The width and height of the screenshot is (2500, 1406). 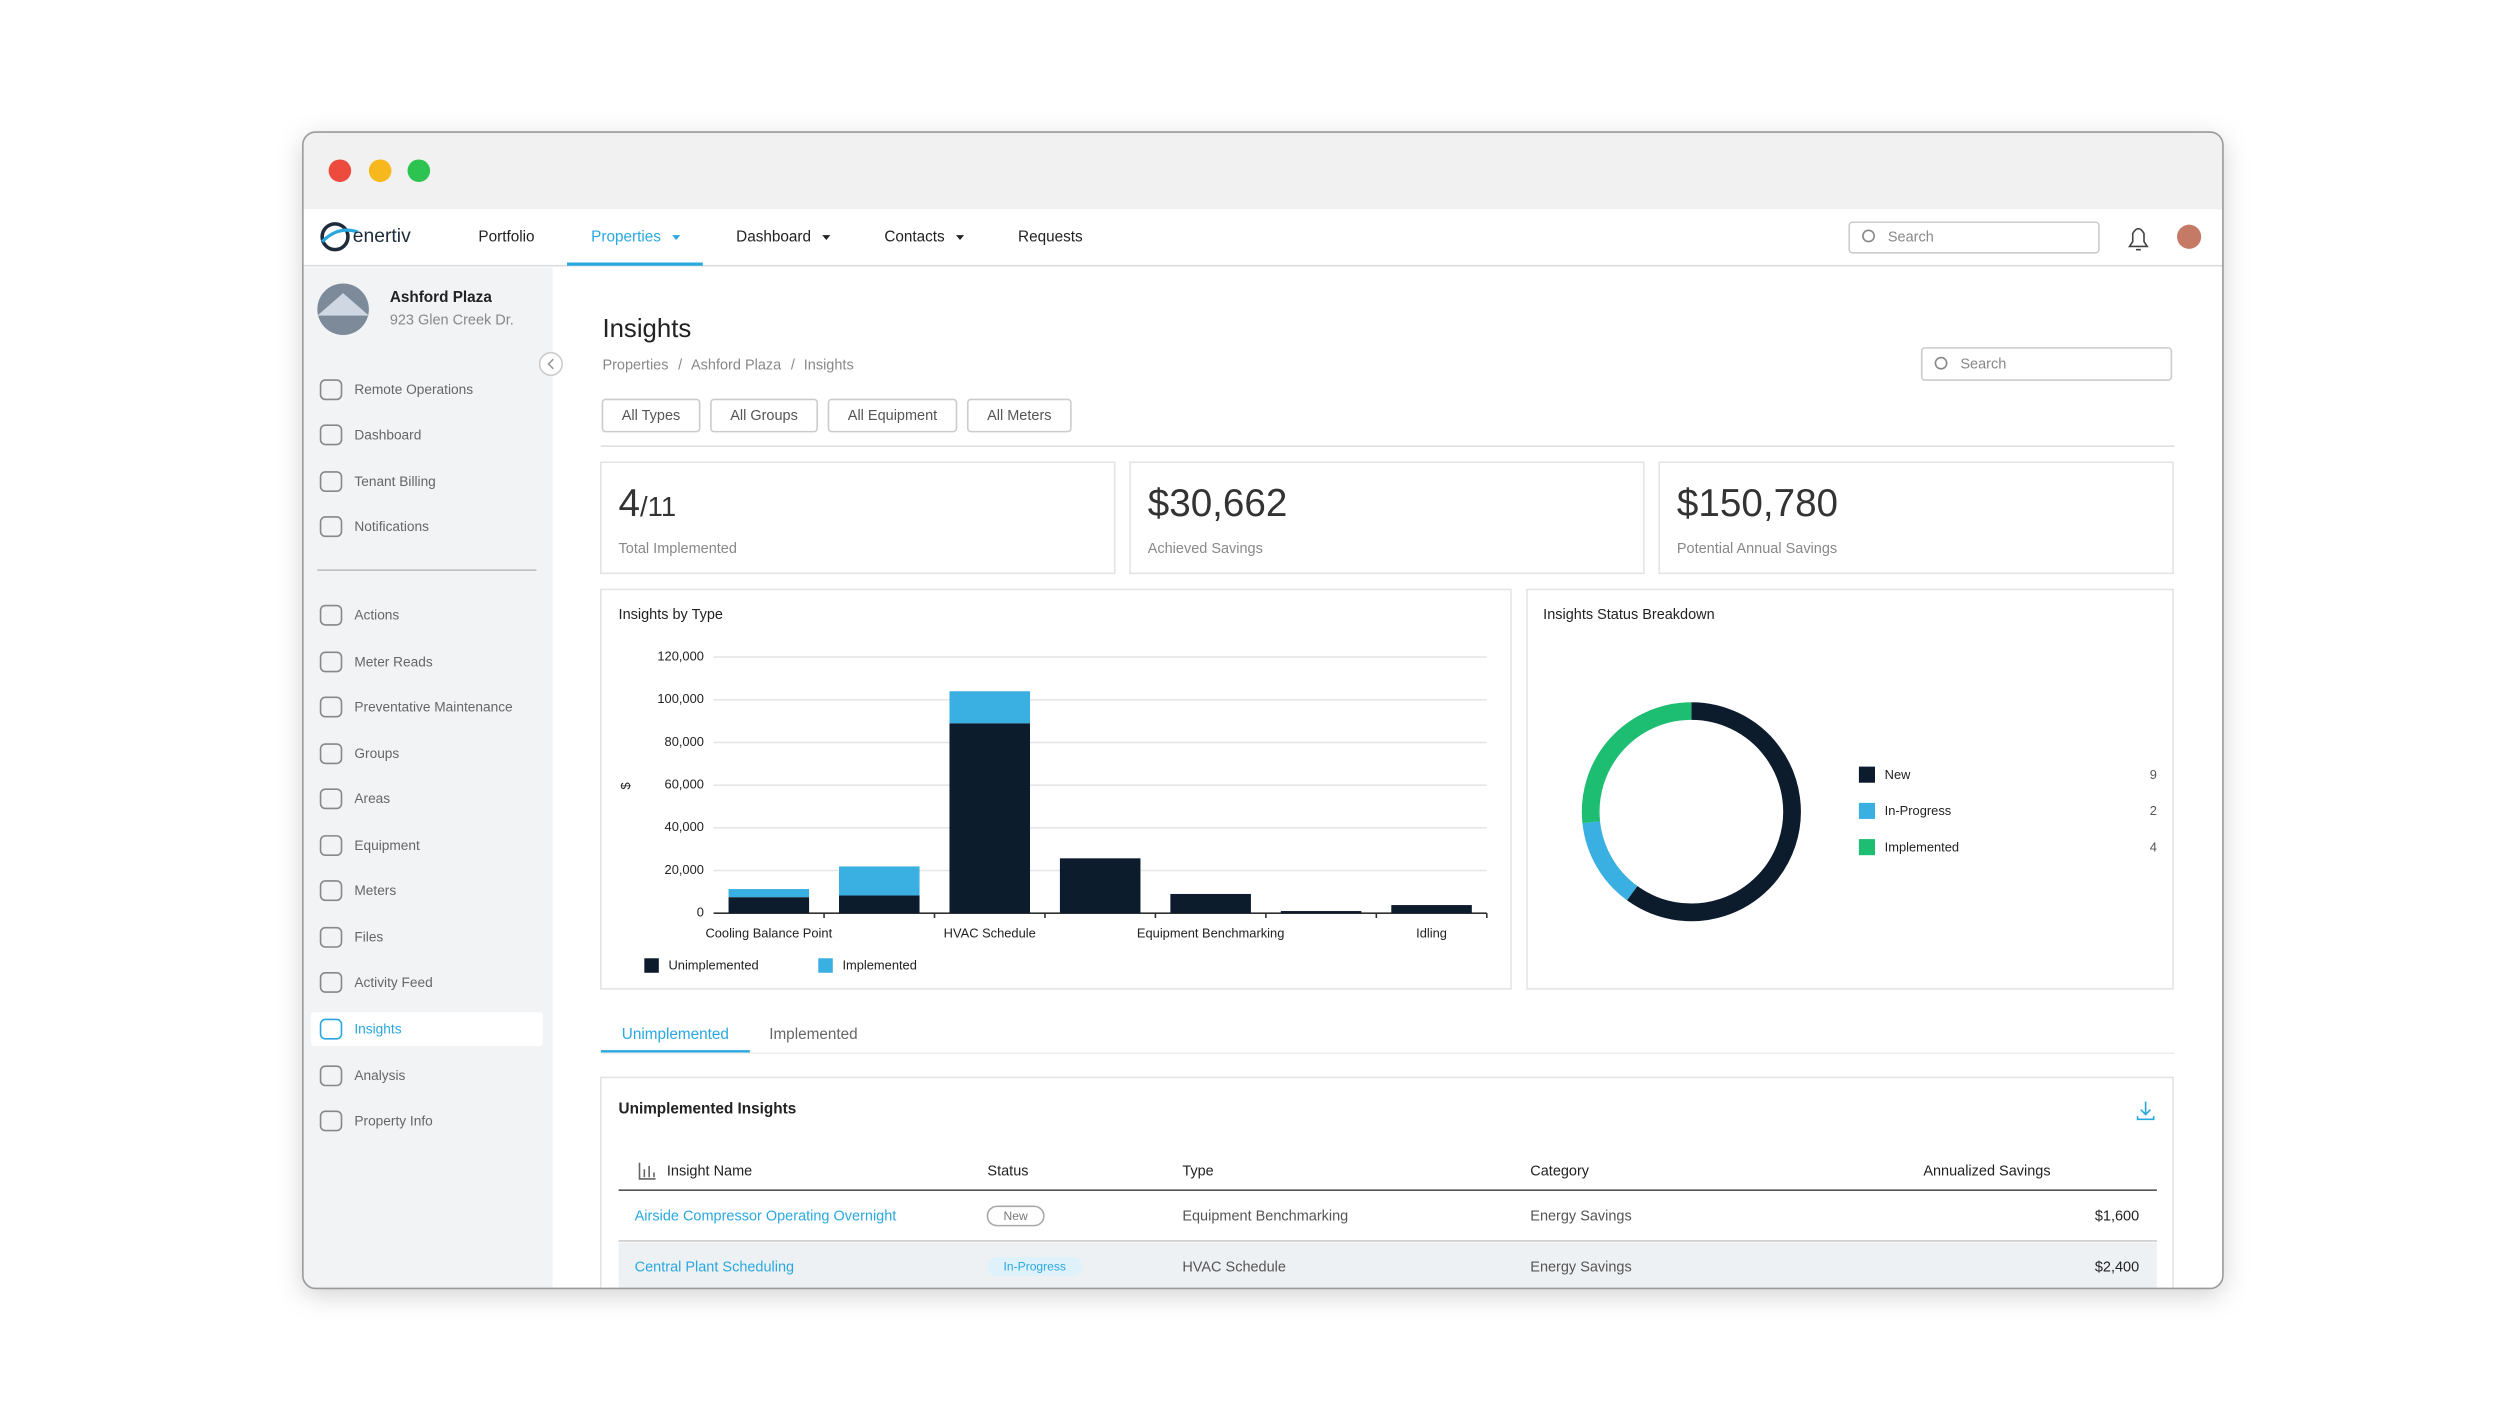 I want to click on nav-item: Properties, so click(x=626, y=237).